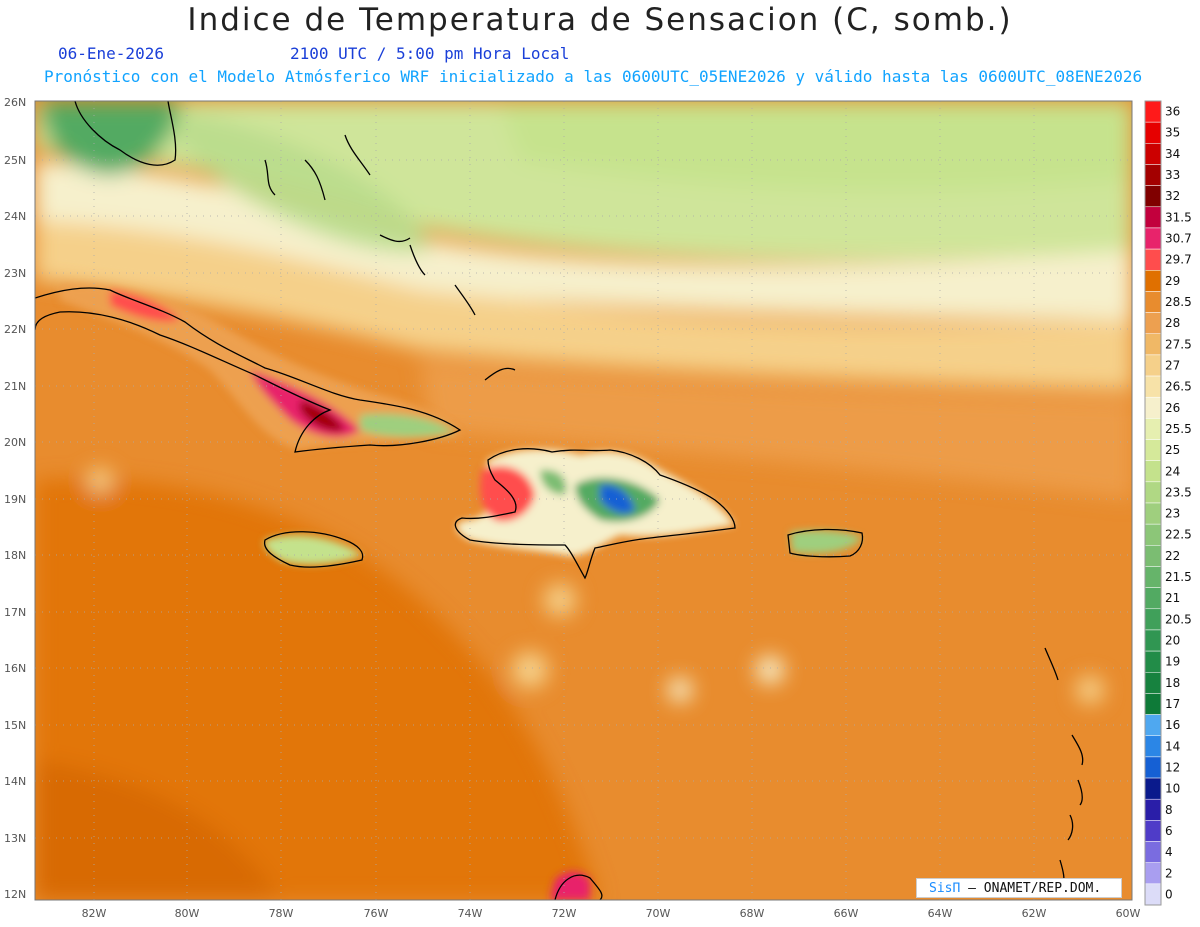  Describe the element at coordinates (1178, 577) in the screenshot. I see `colorbar-label: 21.5` at that location.